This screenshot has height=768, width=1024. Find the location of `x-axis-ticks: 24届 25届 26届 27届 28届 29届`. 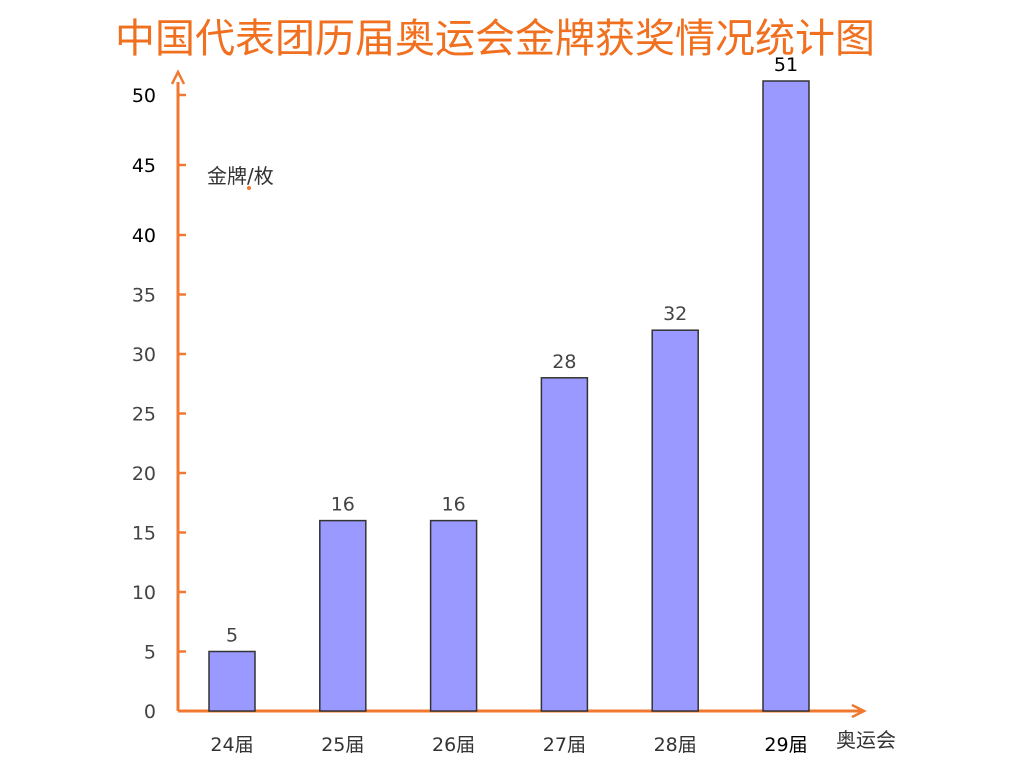

x-axis-ticks: 24届 25届 26届 27届 28届 29届 is located at coordinates (508, 745).